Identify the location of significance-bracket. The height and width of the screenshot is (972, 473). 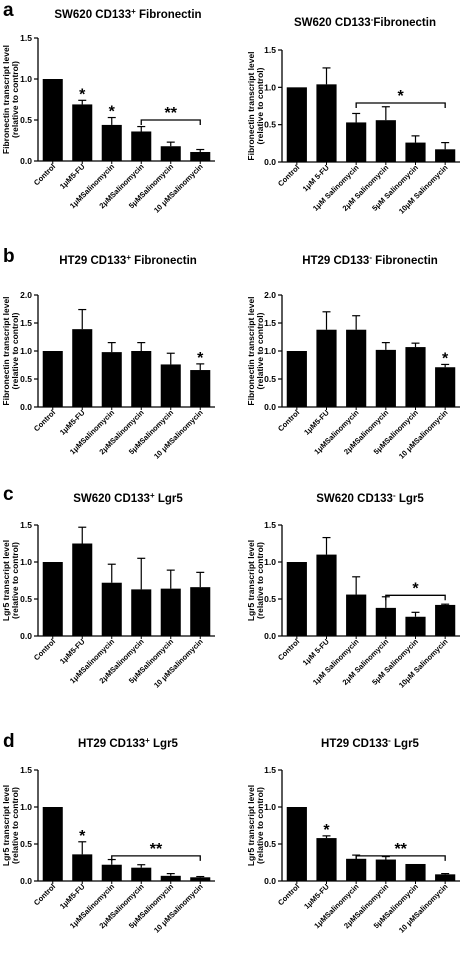
(170, 122).